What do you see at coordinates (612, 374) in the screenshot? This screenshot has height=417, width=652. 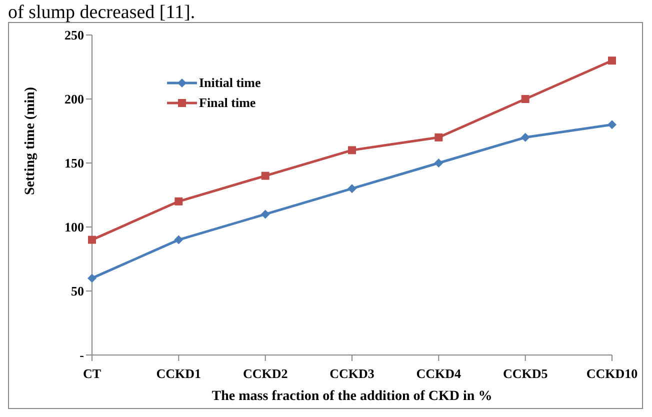 I see `x-tick-label: CCKD10` at bounding box center [612, 374].